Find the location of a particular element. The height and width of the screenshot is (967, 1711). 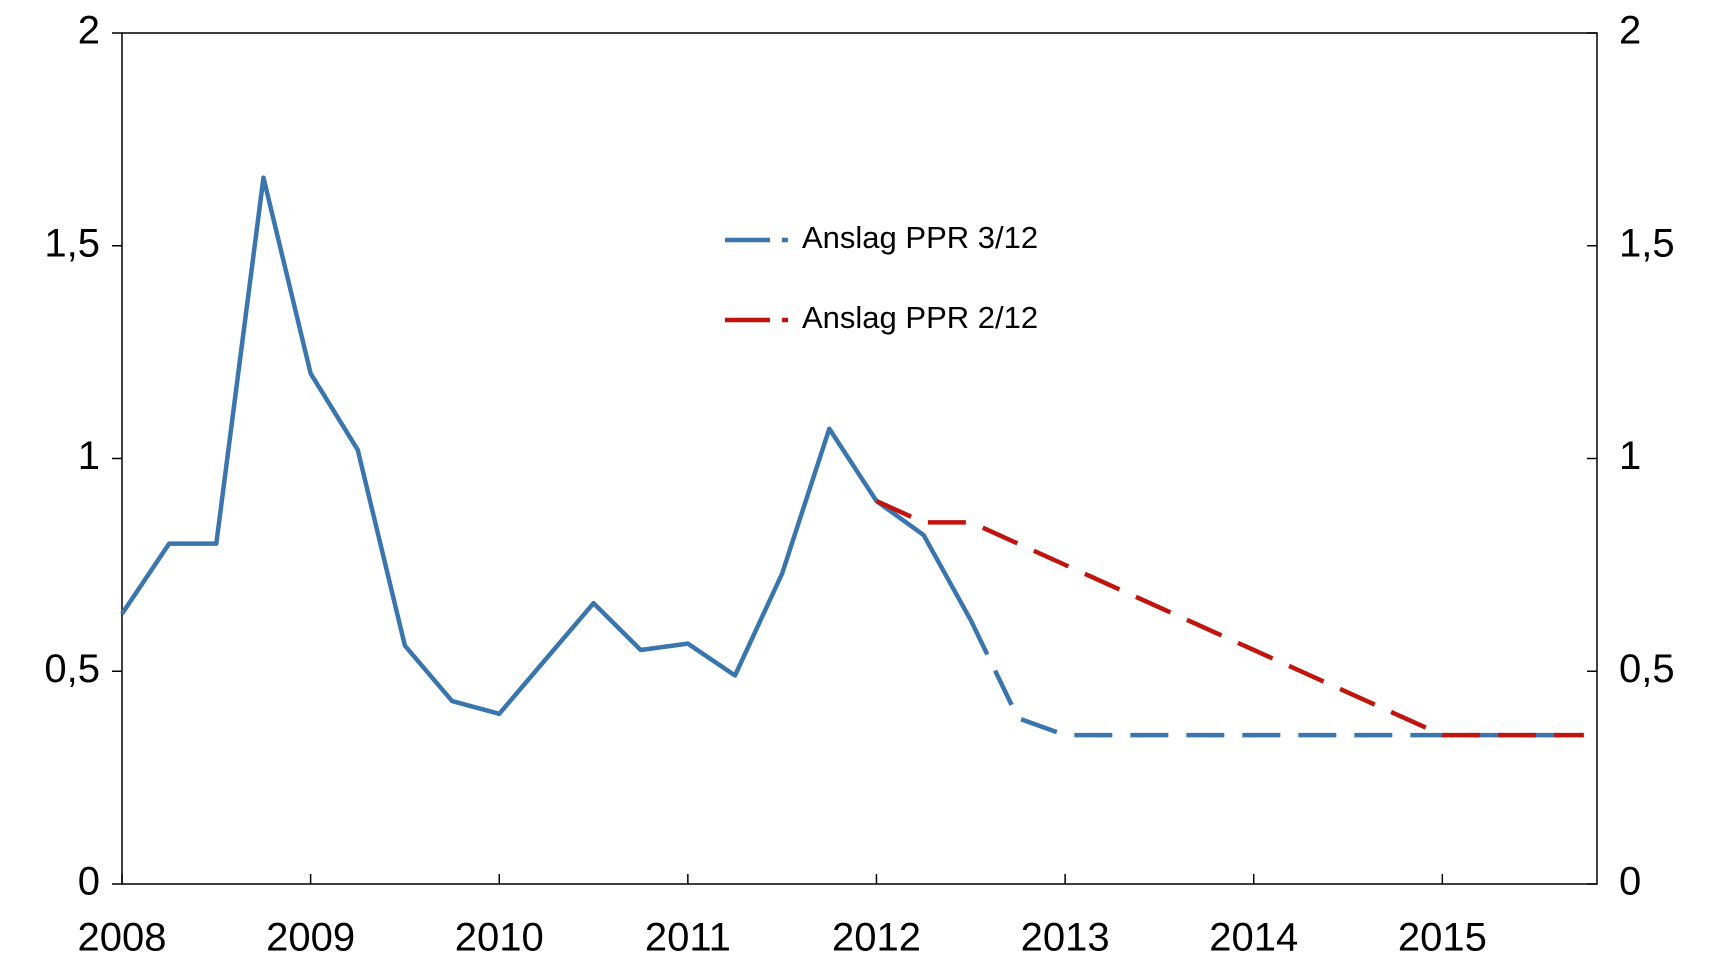

x-tick-label: 2008 is located at coordinates (122, 938).